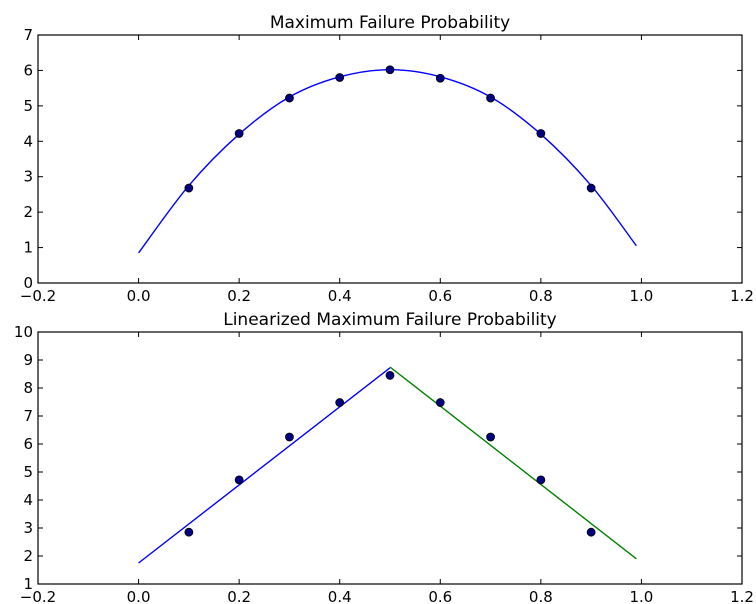 Image resolution: width=756 pixels, height=604 pixels. I want to click on chart-title: Linearized Maximum Failure Probability, so click(390, 320).